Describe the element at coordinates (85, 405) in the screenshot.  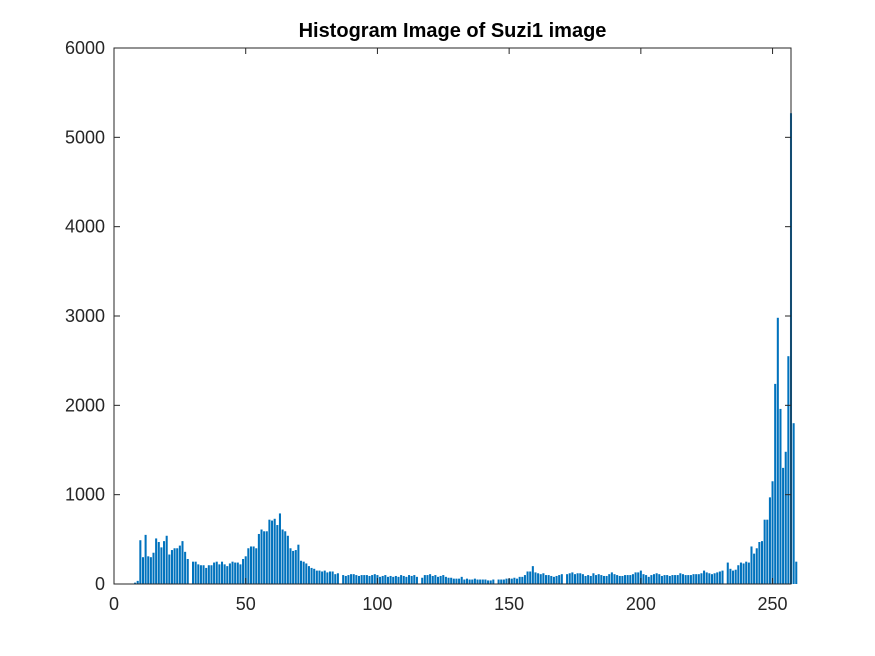
I see `y-tick-label: 2000` at that location.